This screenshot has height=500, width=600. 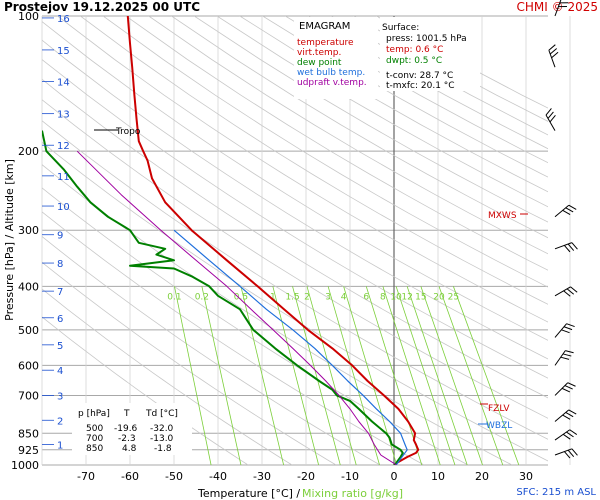 What do you see at coordinates (430, 54) in the screenshot?
I see `surface-box` at bounding box center [430, 54].